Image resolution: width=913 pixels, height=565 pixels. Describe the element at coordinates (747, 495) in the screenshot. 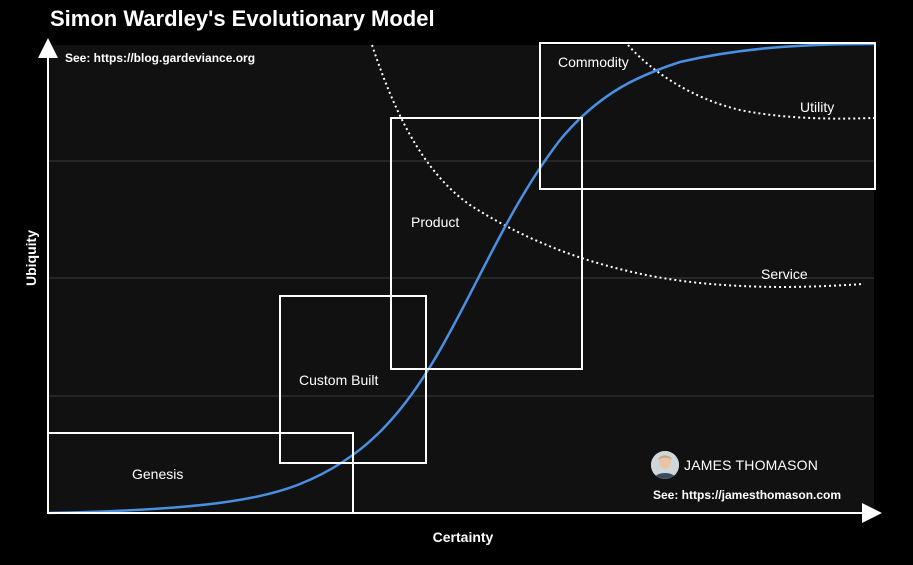

I see `credit-url-note: See: https://jamesthomason.com` at that location.